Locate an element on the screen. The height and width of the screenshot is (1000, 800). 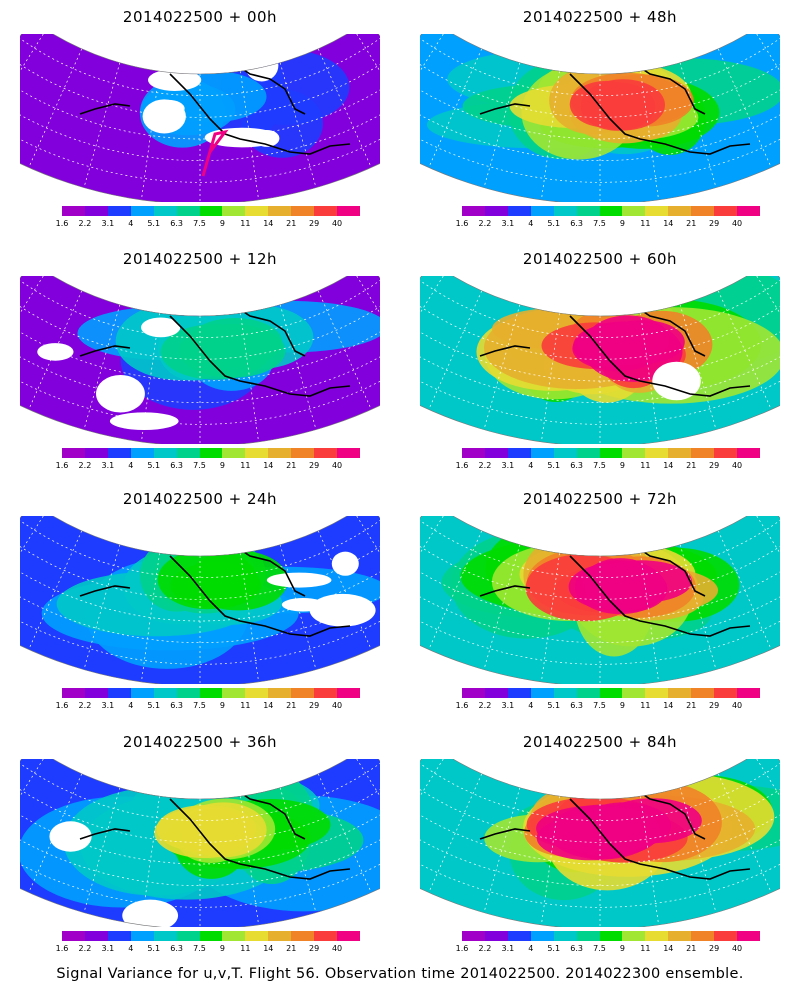
panel-title: 2014022500 + 48h is located at coordinates (600, 17).